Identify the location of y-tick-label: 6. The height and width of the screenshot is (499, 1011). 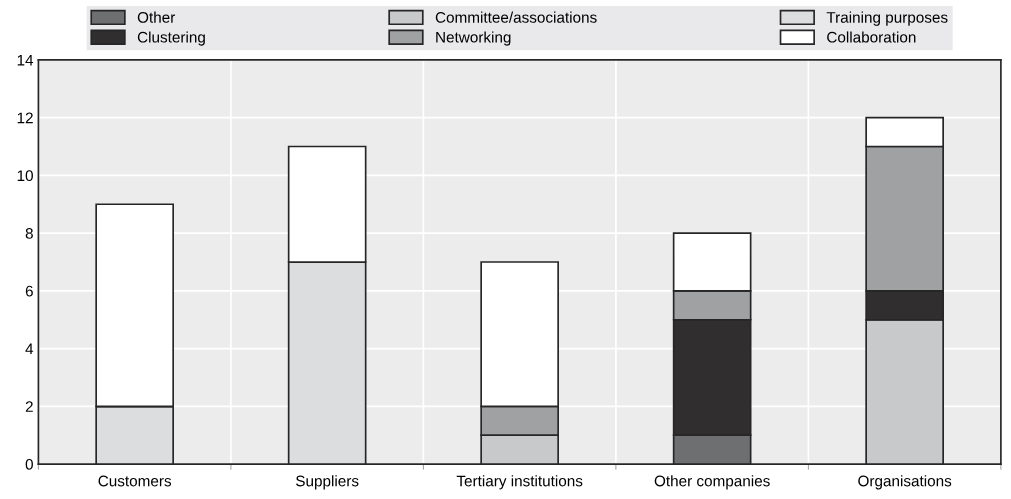
(29, 291).